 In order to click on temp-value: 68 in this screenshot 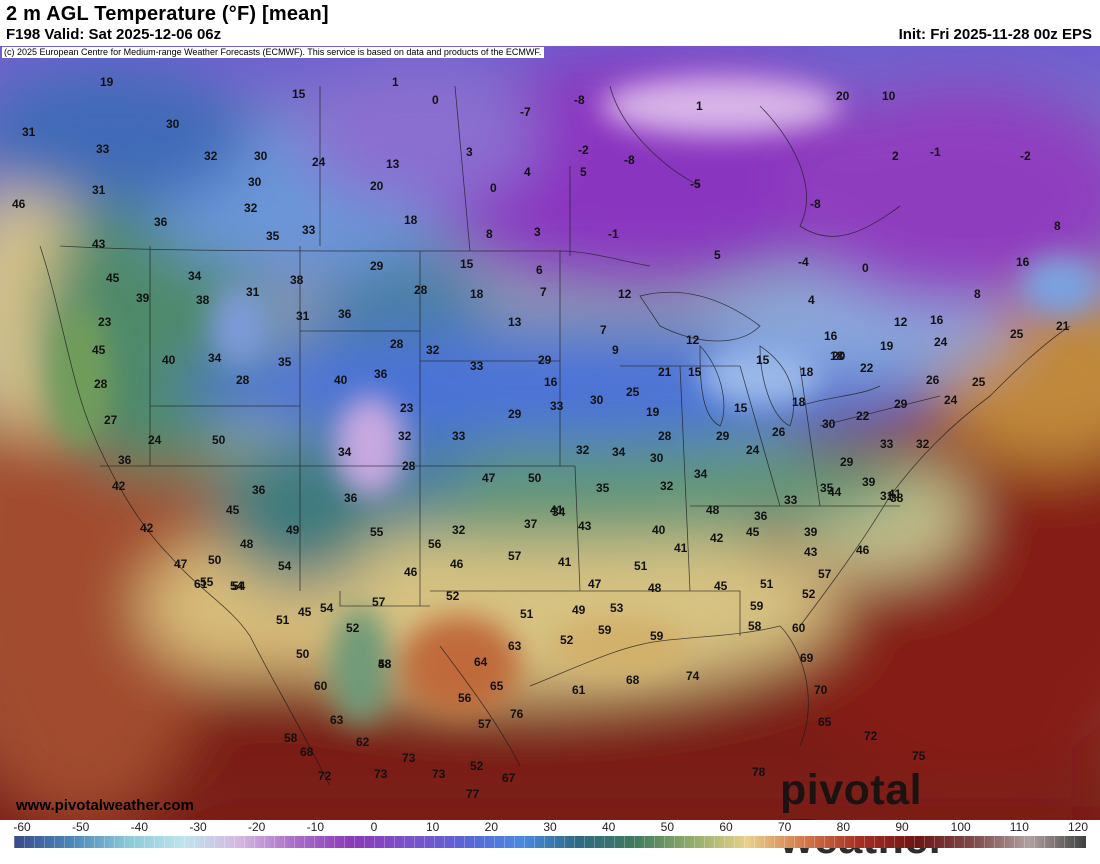, I will do `click(307, 752)`.